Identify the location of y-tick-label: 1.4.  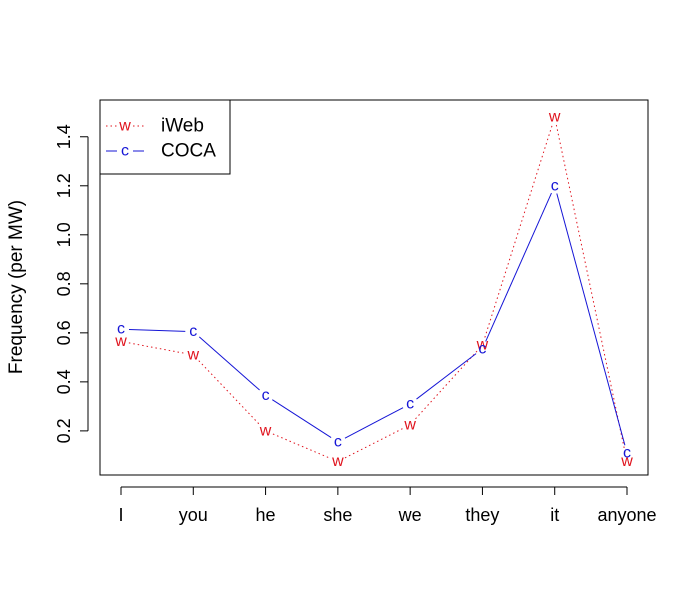
(64, 136).